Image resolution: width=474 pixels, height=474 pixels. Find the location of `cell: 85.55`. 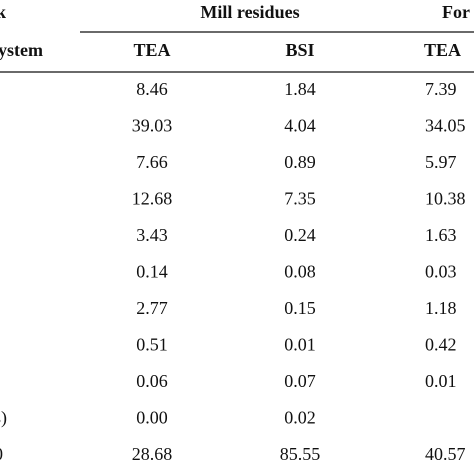

cell: 85.55 is located at coordinates (300, 454).